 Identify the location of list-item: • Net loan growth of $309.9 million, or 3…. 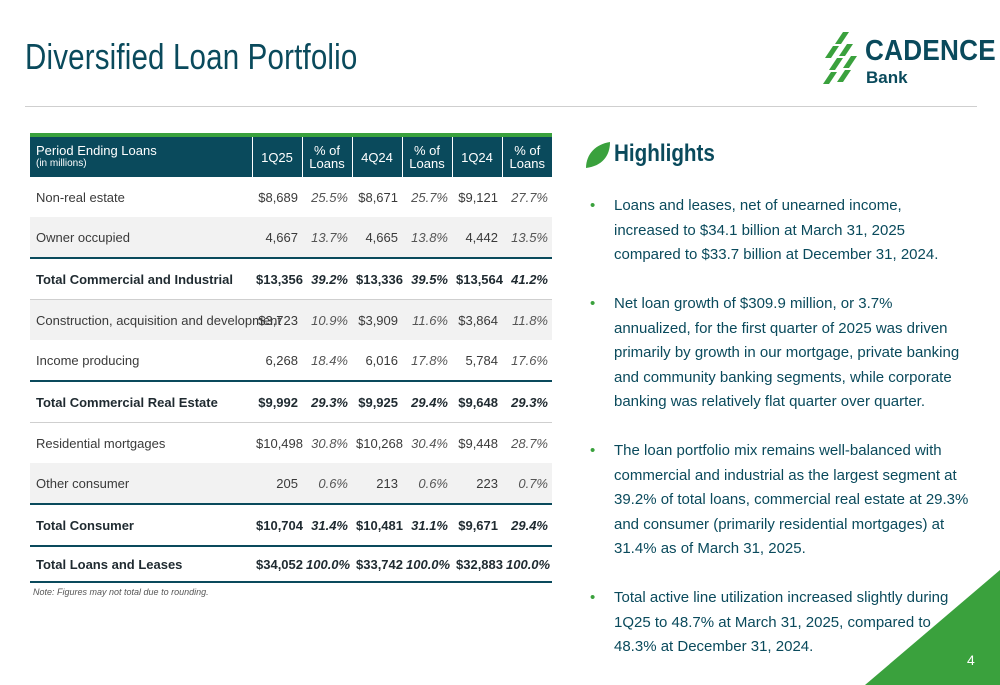
(780, 353).